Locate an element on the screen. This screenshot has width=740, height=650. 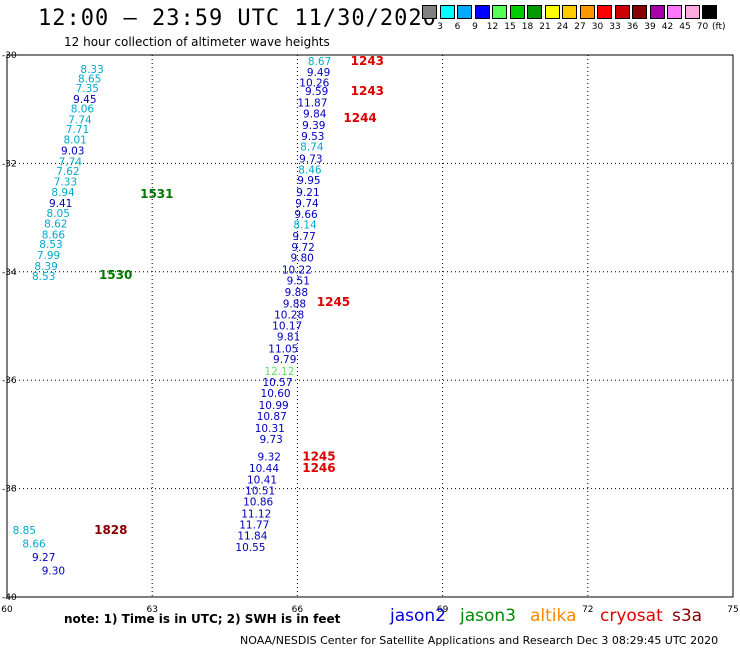
wave-height-value: 10.99 is located at coordinates (274, 406).